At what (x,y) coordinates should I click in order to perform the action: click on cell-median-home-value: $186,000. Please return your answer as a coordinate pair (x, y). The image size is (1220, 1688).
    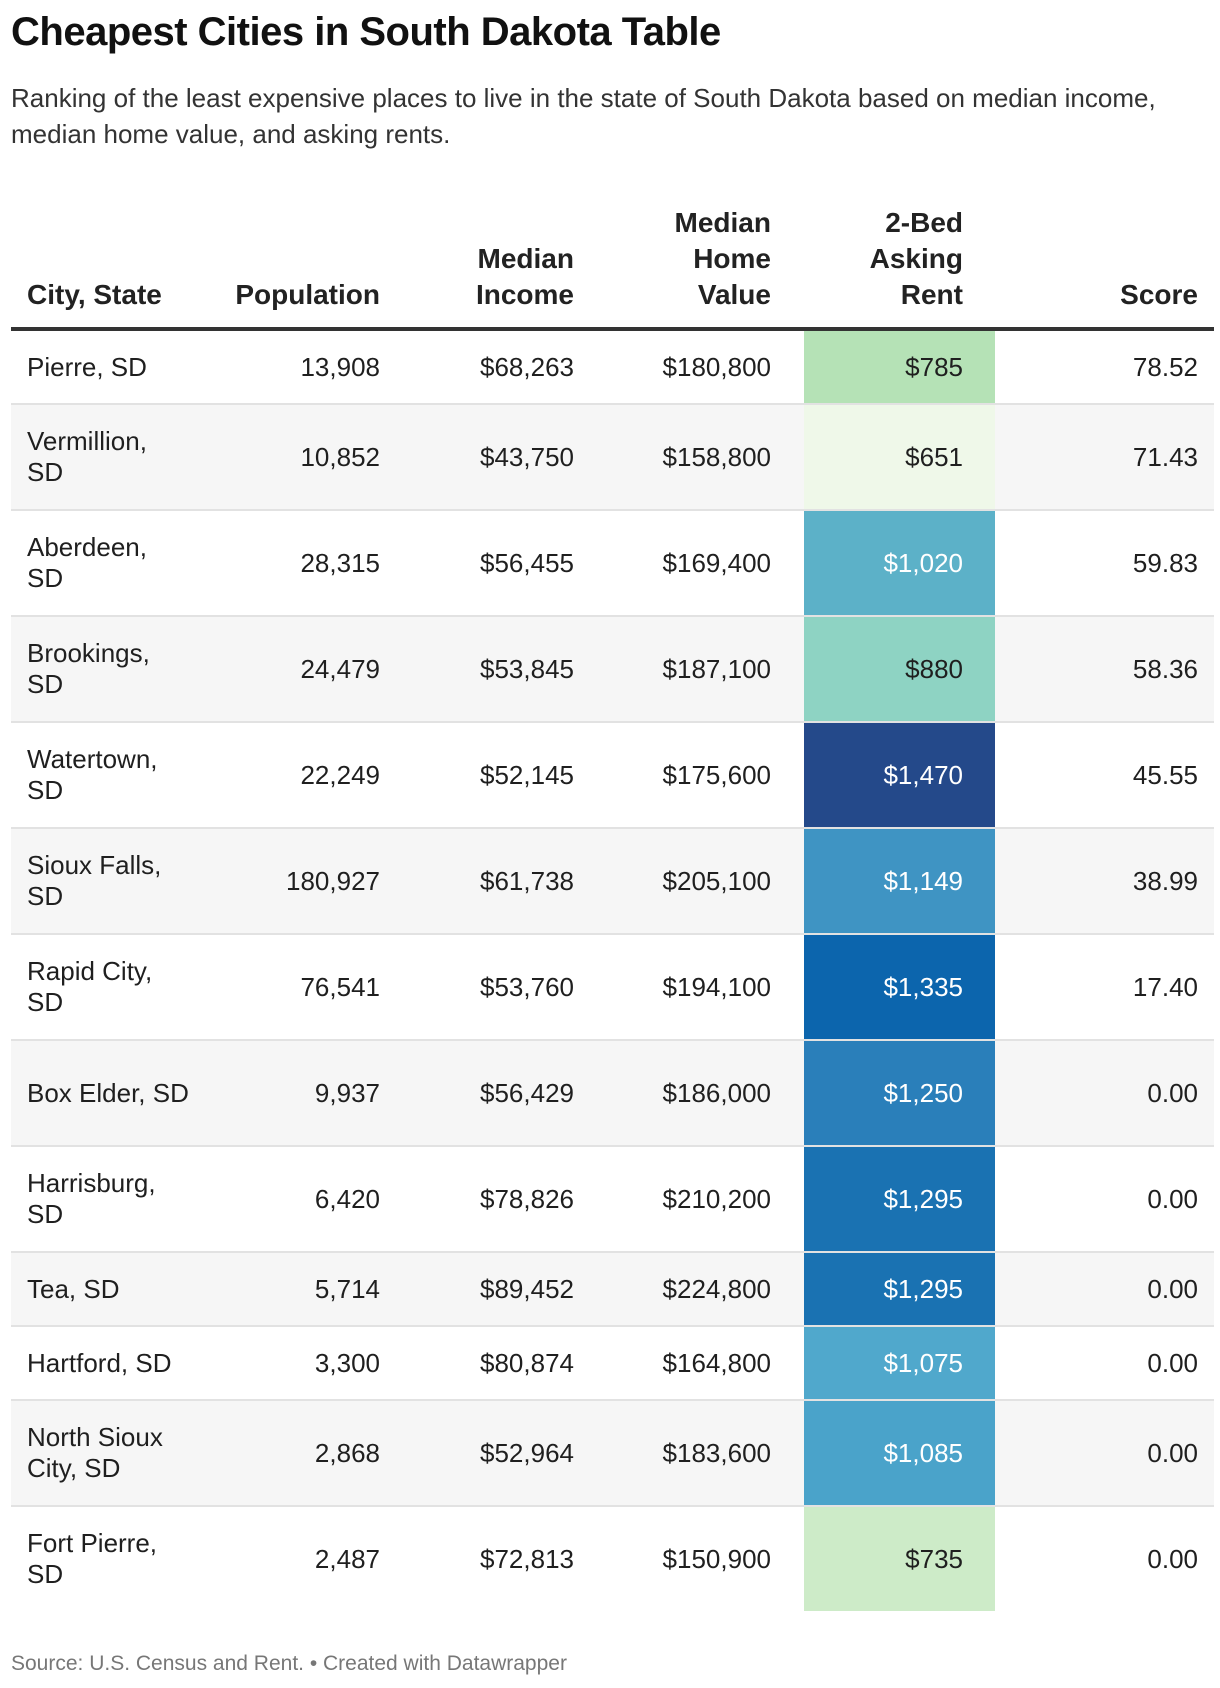
    Looking at the image, I should click on (705, 1093).